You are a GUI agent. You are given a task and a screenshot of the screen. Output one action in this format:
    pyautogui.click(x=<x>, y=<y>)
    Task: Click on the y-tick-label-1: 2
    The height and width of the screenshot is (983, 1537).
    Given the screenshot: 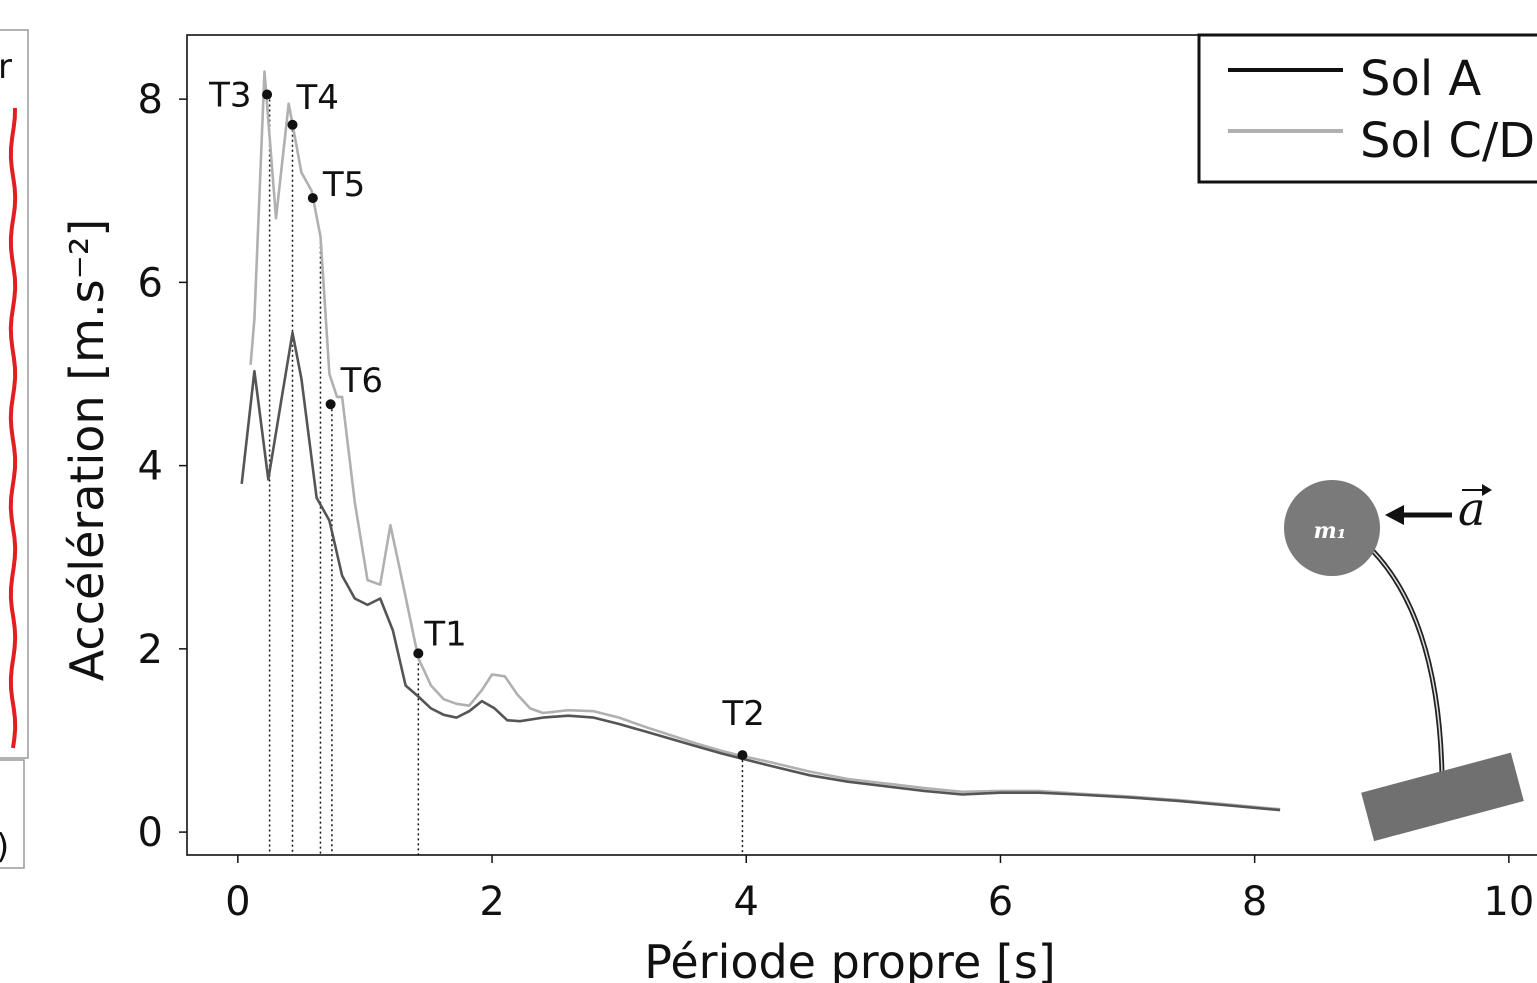 What is the action you would take?
    pyautogui.click(x=150, y=650)
    